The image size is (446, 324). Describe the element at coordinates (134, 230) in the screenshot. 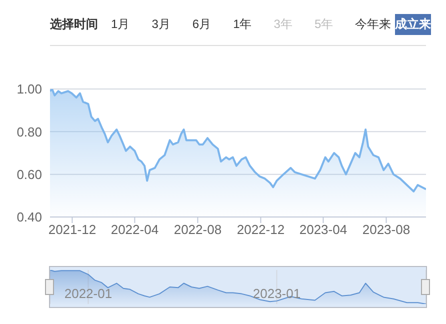

I see `x-tick-label: 2022-04` at that location.